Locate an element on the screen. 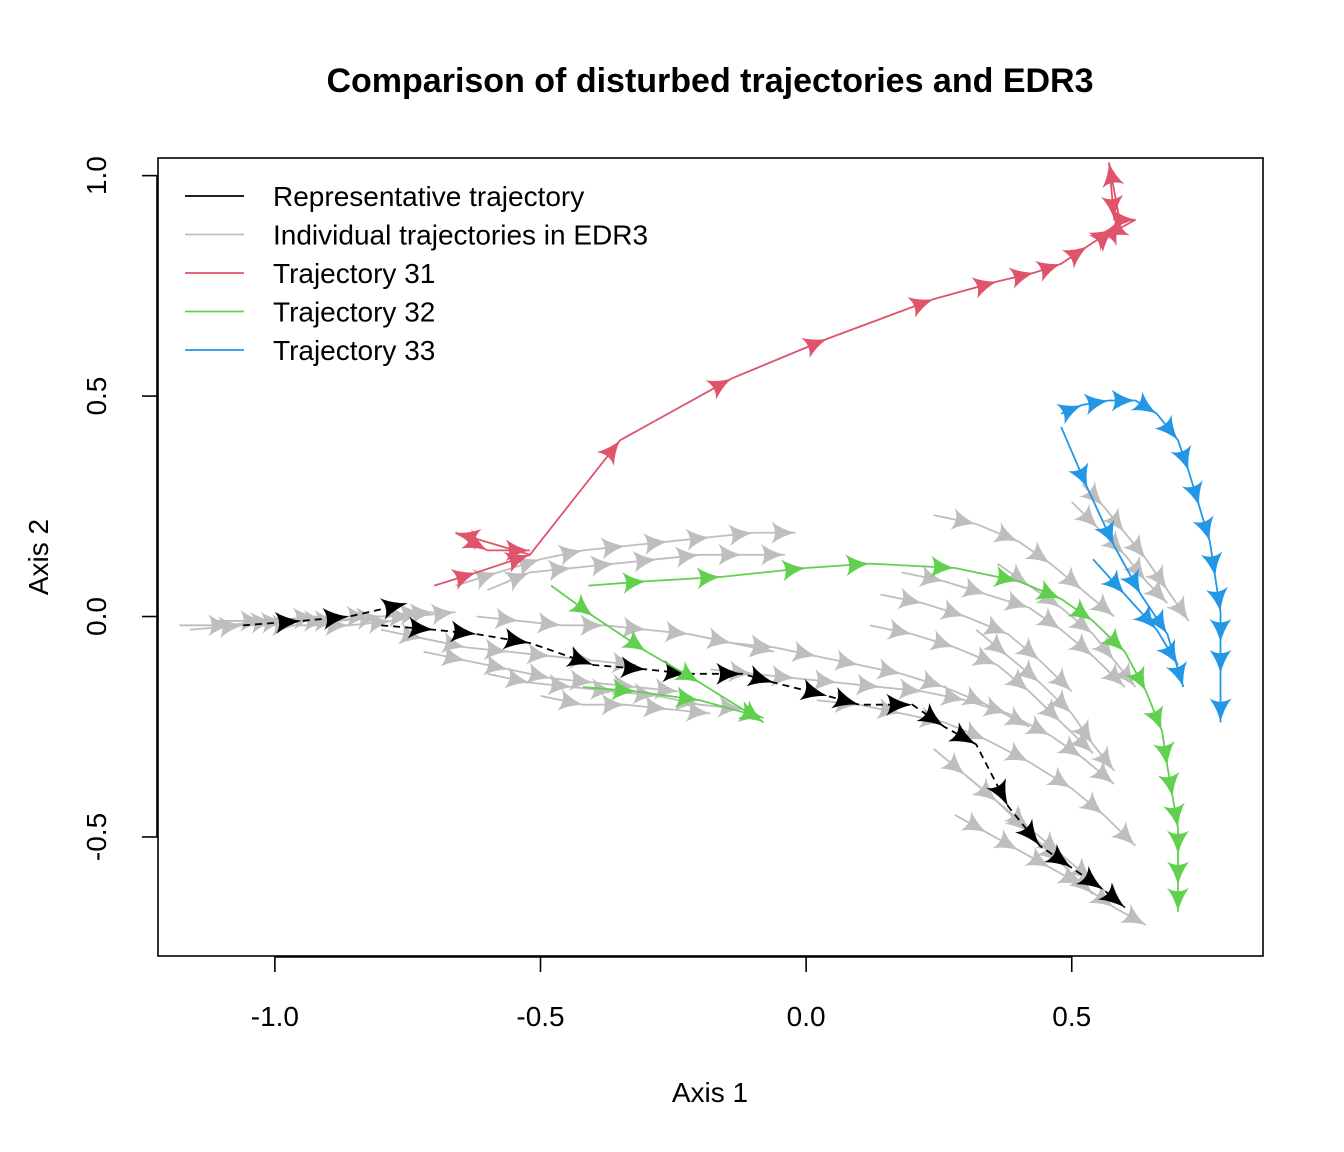  y-axis-label: Axis 2 is located at coordinates (38, 557).